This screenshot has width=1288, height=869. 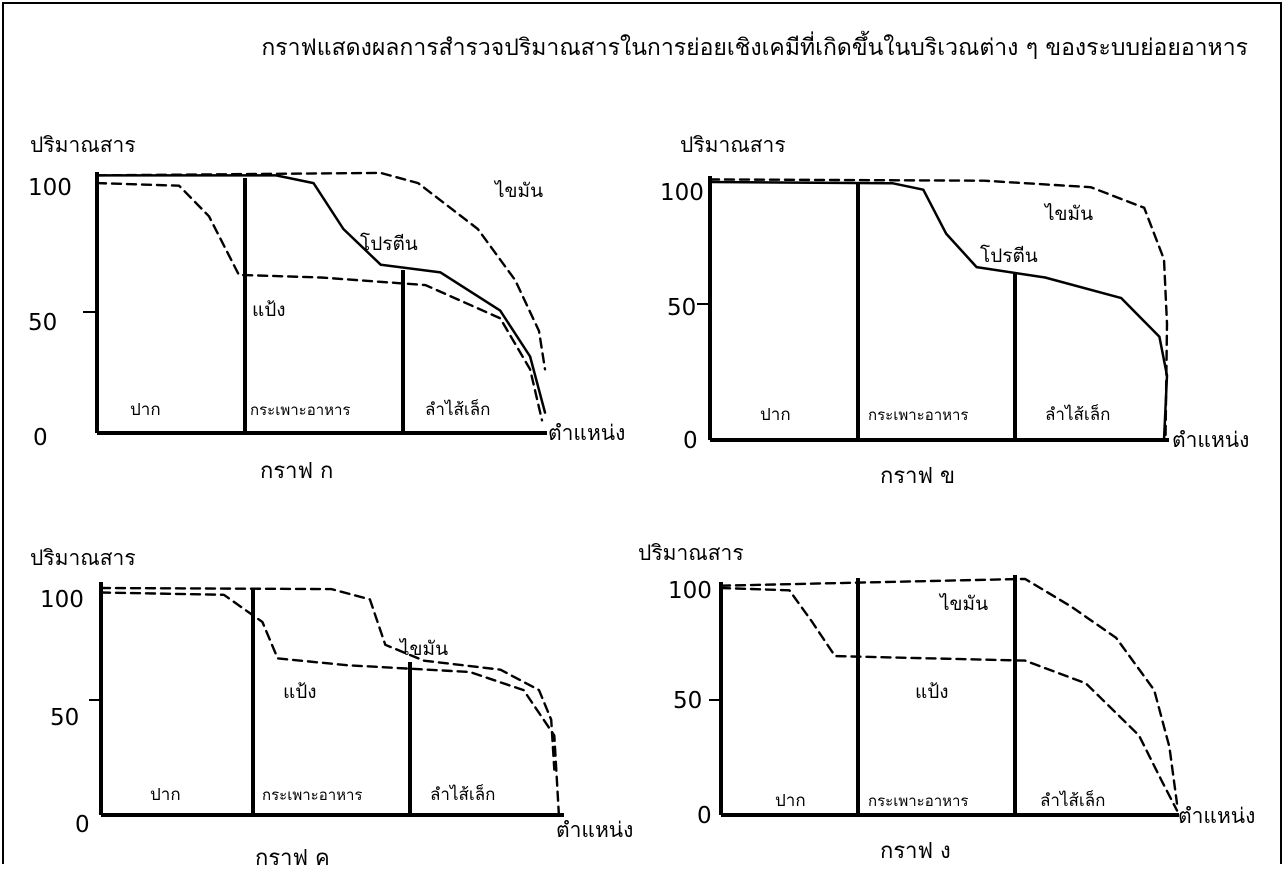 What do you see at coordinates (915, 851) in the screenshot?
I see `chart-caption: กราฟ ง` at bounding box center [915, 851].